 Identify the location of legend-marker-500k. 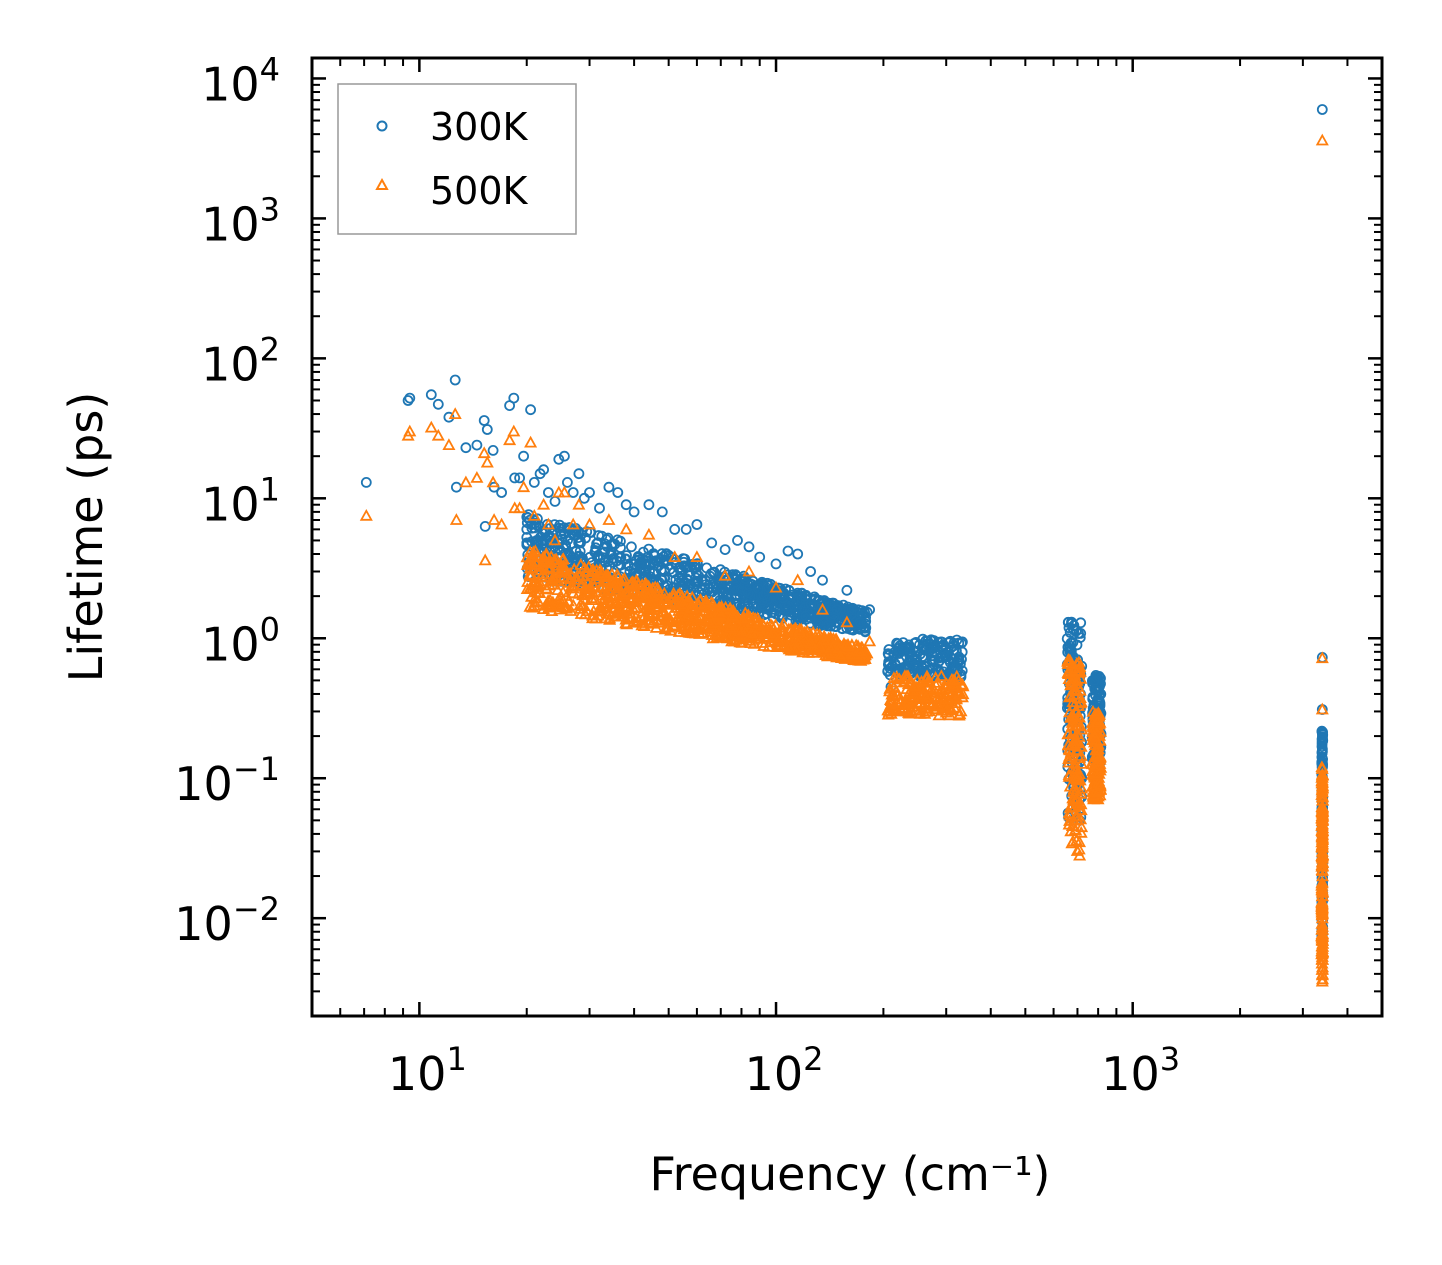
(382, 183).